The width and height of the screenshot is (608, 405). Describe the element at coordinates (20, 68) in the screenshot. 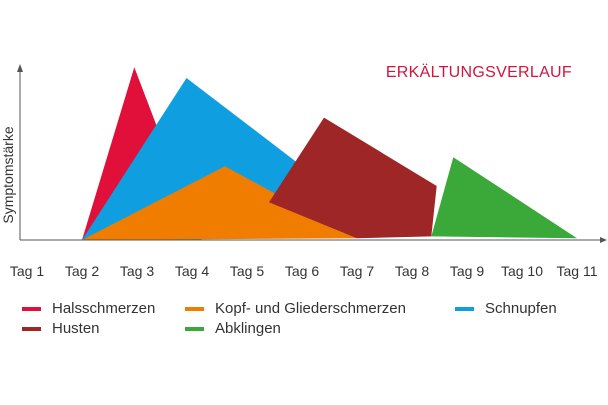

I see `y-axis-arrow-icon` at that location.